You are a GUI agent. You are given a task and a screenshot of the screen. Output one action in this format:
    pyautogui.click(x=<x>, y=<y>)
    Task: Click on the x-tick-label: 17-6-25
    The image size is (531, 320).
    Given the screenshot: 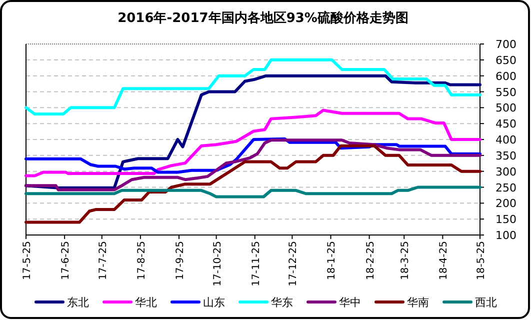 What is the action you would take?
    pyautogui.click(x=66, y=260)
    